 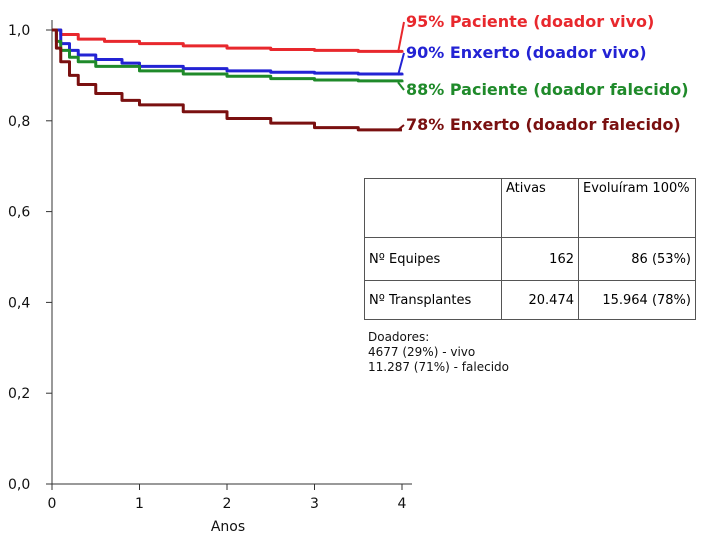 I want to click on y-tick-label: 0,8, so click(x=19, y=122).